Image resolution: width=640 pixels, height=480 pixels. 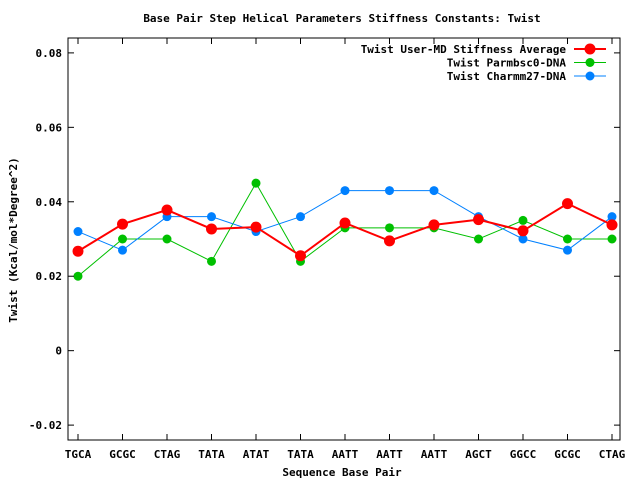 What do you see at coordinates (256, 454) in the screenshot?
I see `x-tick-label: ATAT` at bounding box center [256, 454].